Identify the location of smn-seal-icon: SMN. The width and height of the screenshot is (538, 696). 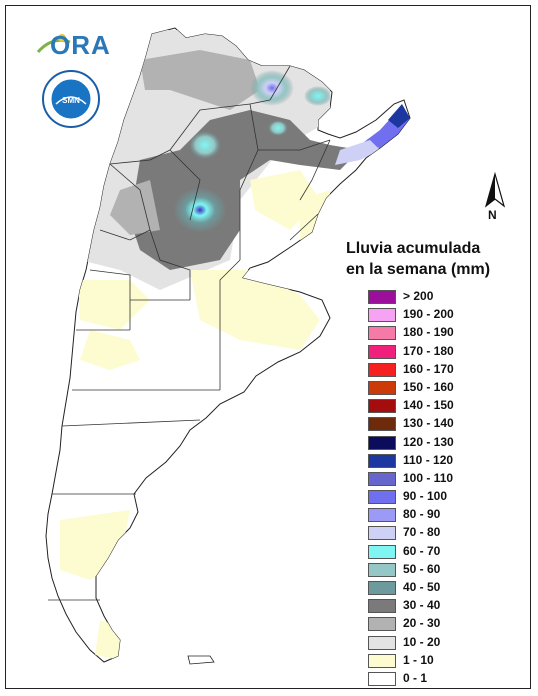
(71, 99).